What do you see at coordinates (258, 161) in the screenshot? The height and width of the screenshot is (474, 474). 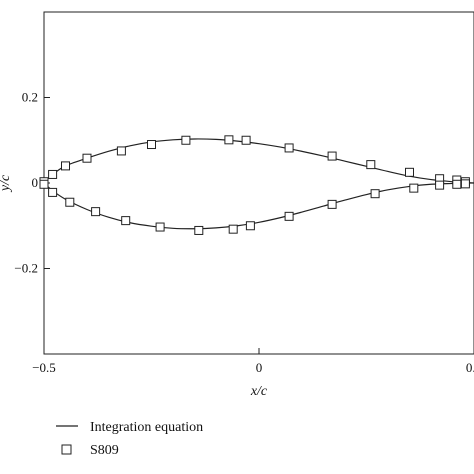 I see `integration-equation-upper-line` at bounding box center [258, 161].